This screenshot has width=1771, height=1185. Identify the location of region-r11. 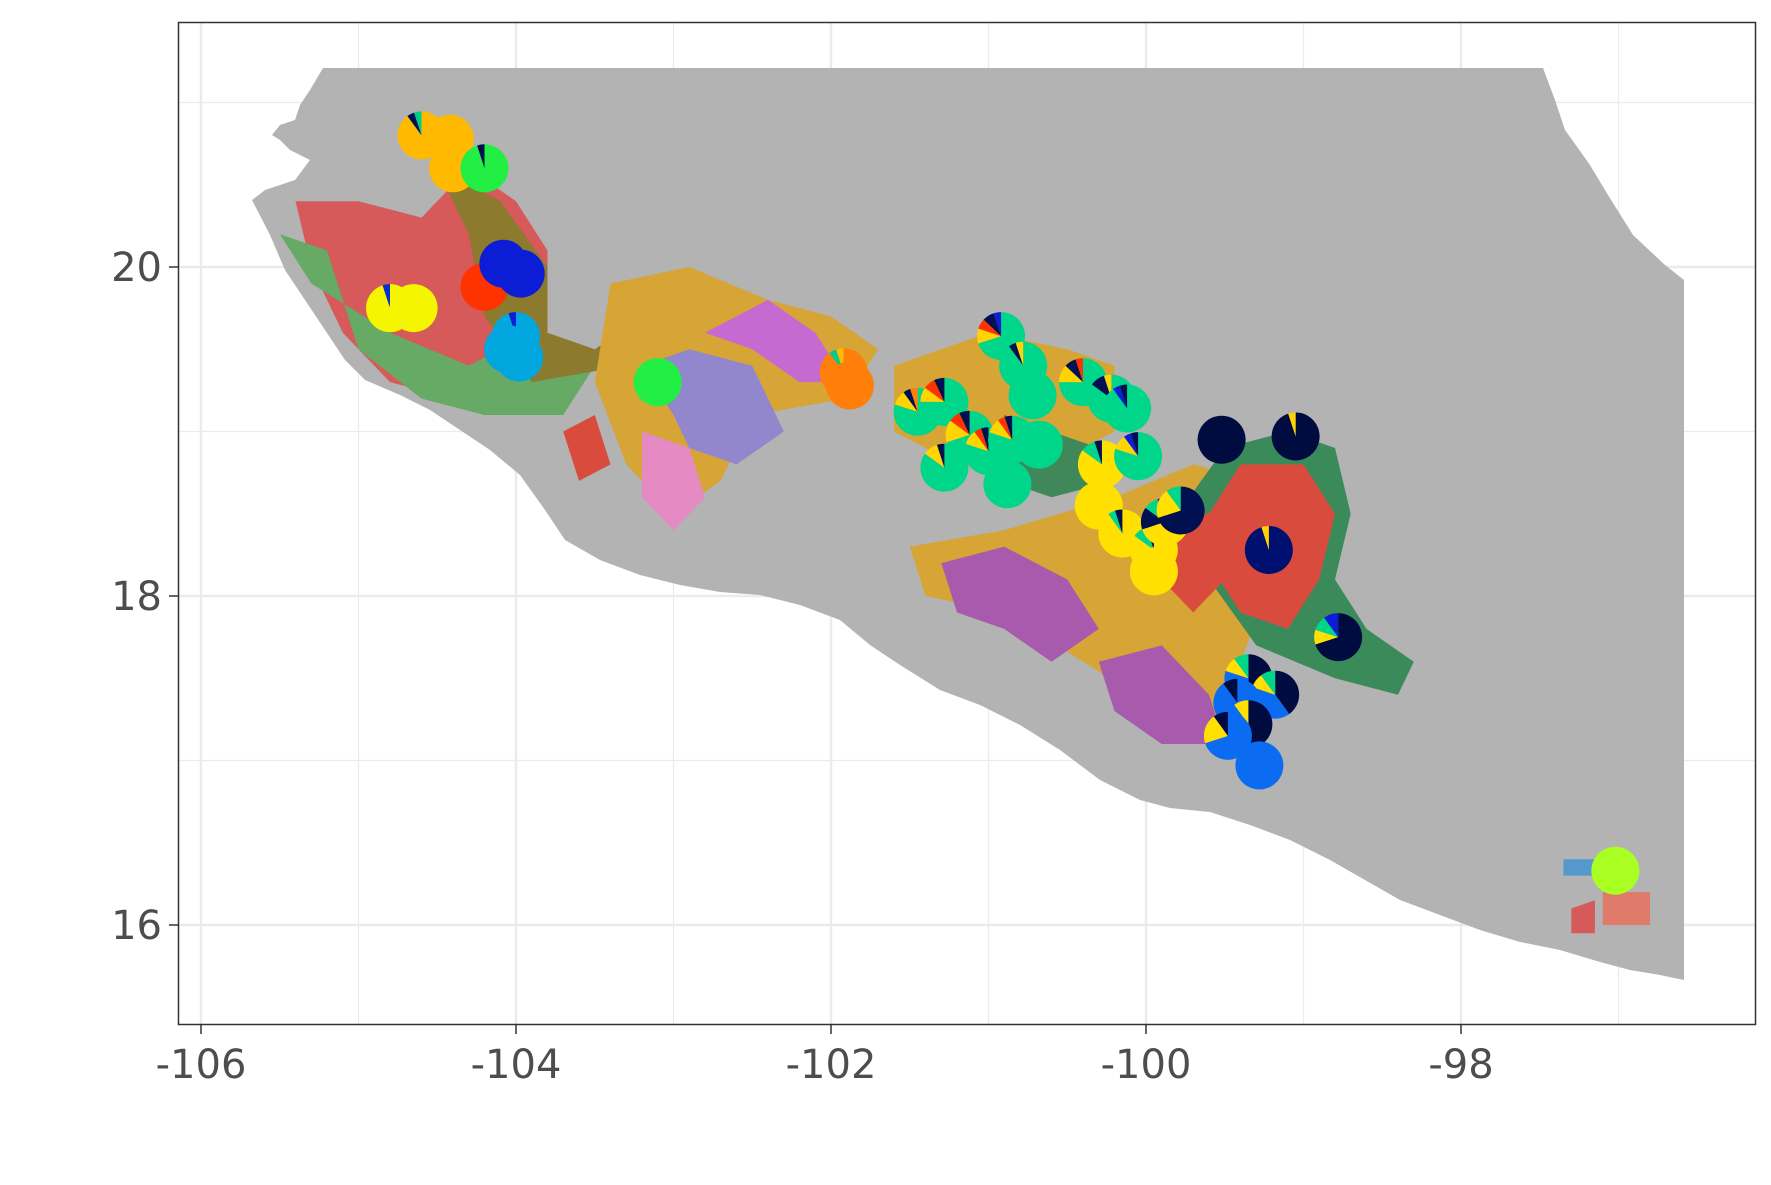
(1020, 604).